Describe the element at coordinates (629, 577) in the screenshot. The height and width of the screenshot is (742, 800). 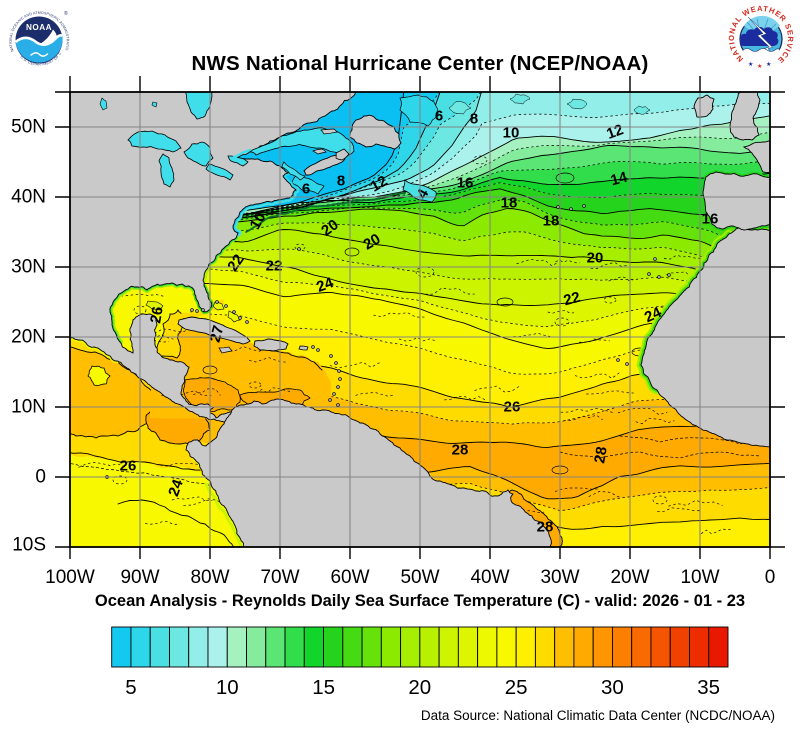
I see `svg-text: 20W` at that location.